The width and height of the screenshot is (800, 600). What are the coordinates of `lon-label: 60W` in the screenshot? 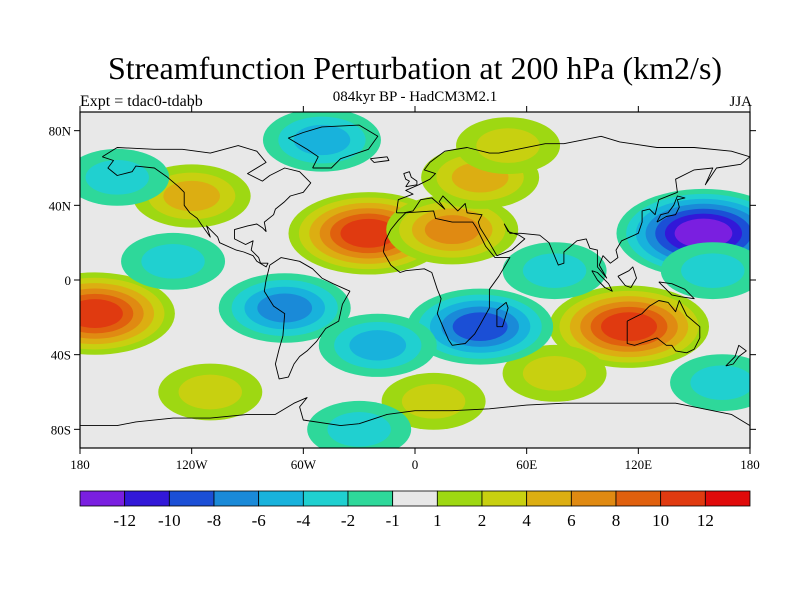 It's located at (304, 464).